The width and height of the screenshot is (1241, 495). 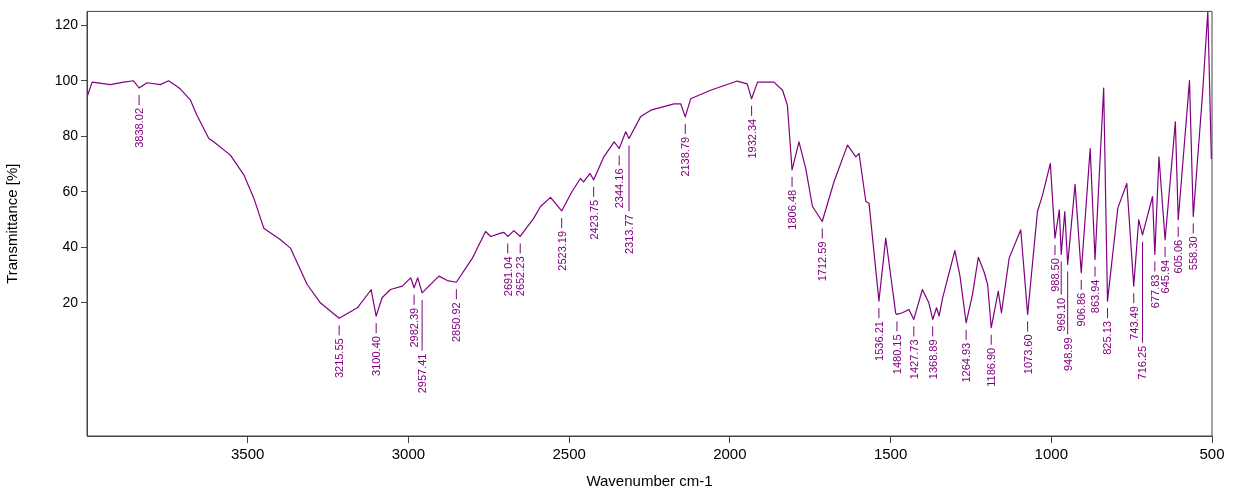 What do you see at coordinates (561, 250) in the screenshot?
I see `annotation: 2523.19` at bounding box center [561, 250].